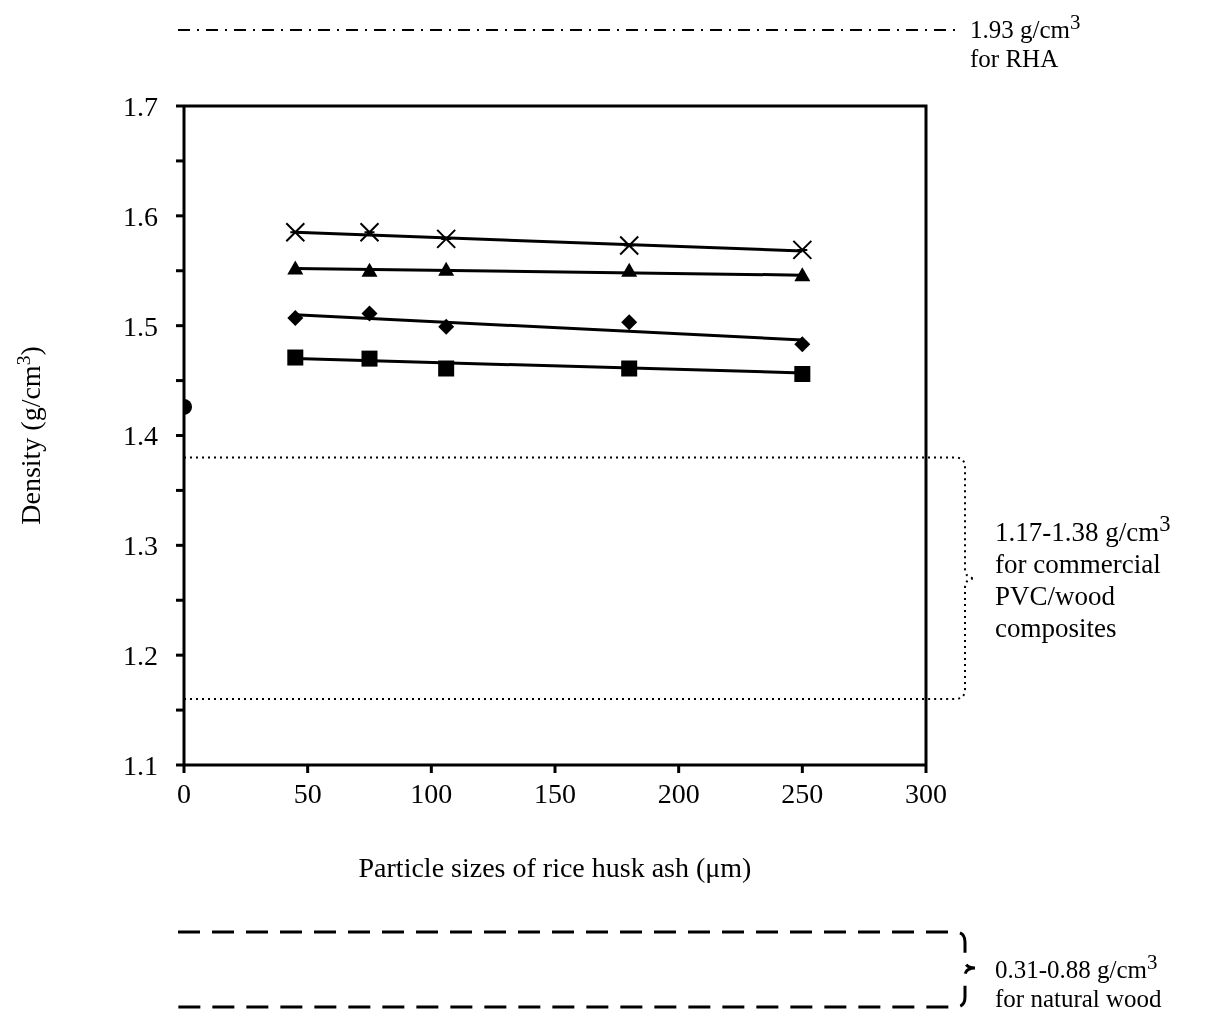  What do you see at coordinates (140, 326) in the screenshot?
I see `y-tick-label: 1.5` at bounding box center [140, 326].